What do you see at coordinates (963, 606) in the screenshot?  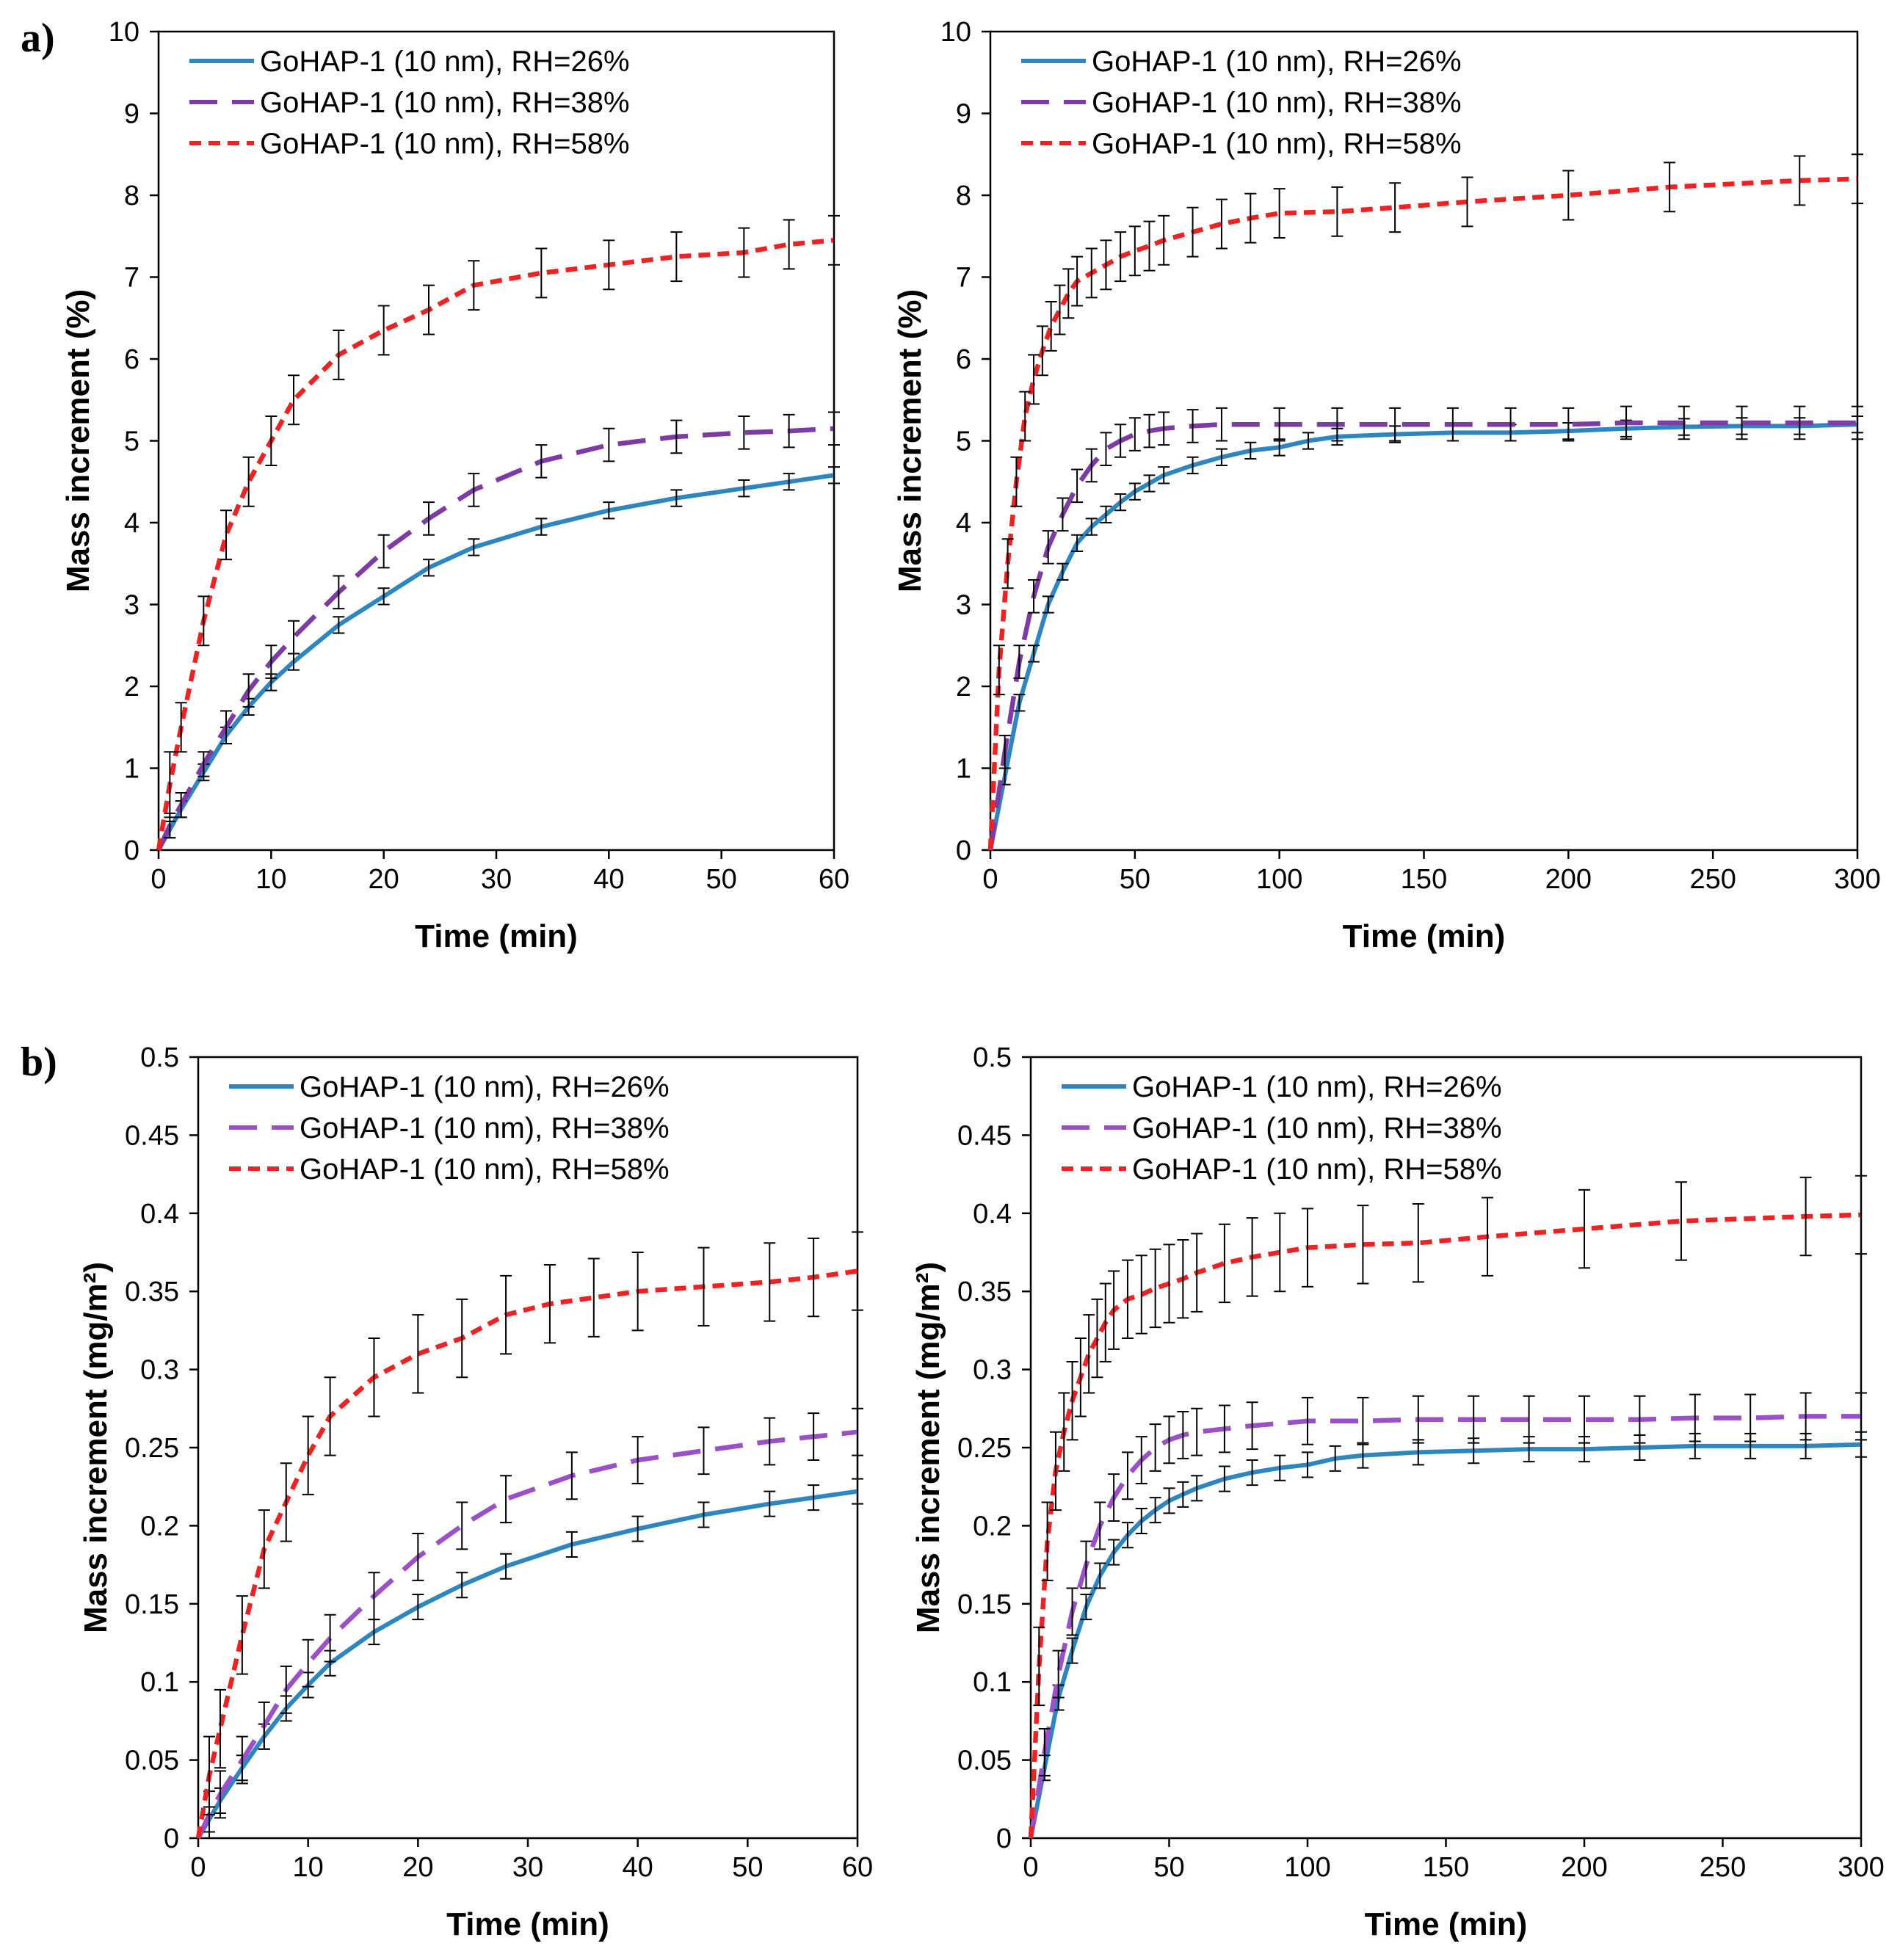 I see `y-tick-label: 3` at bounding box center [963, 606].